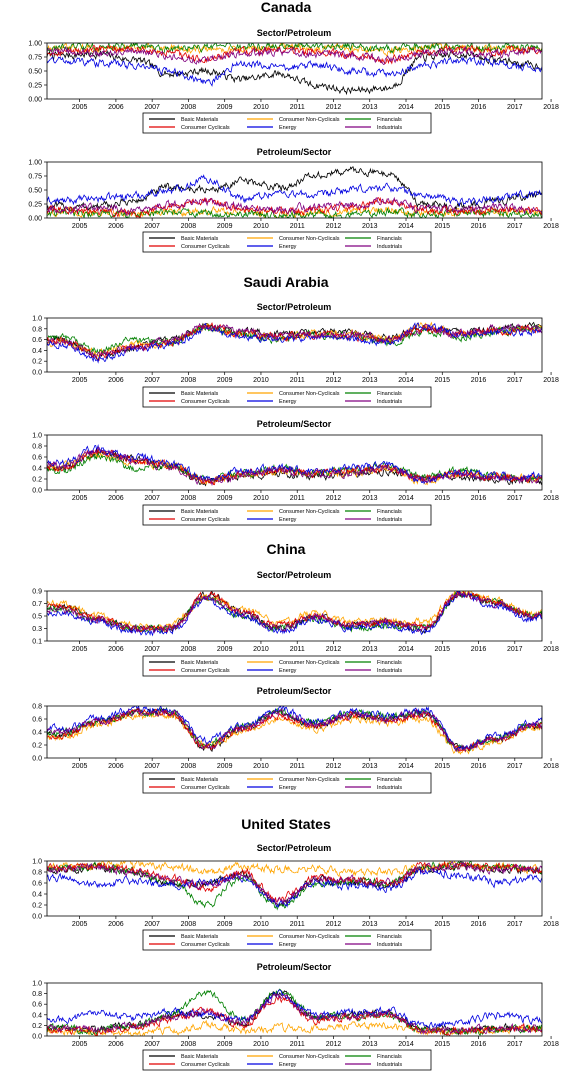 This screenshot has height=1079, width=572. What do you see at coordinates (35, 86) in the screenshot?
I see `y-tick-label: 0.25` at bounding box center [35, 86].